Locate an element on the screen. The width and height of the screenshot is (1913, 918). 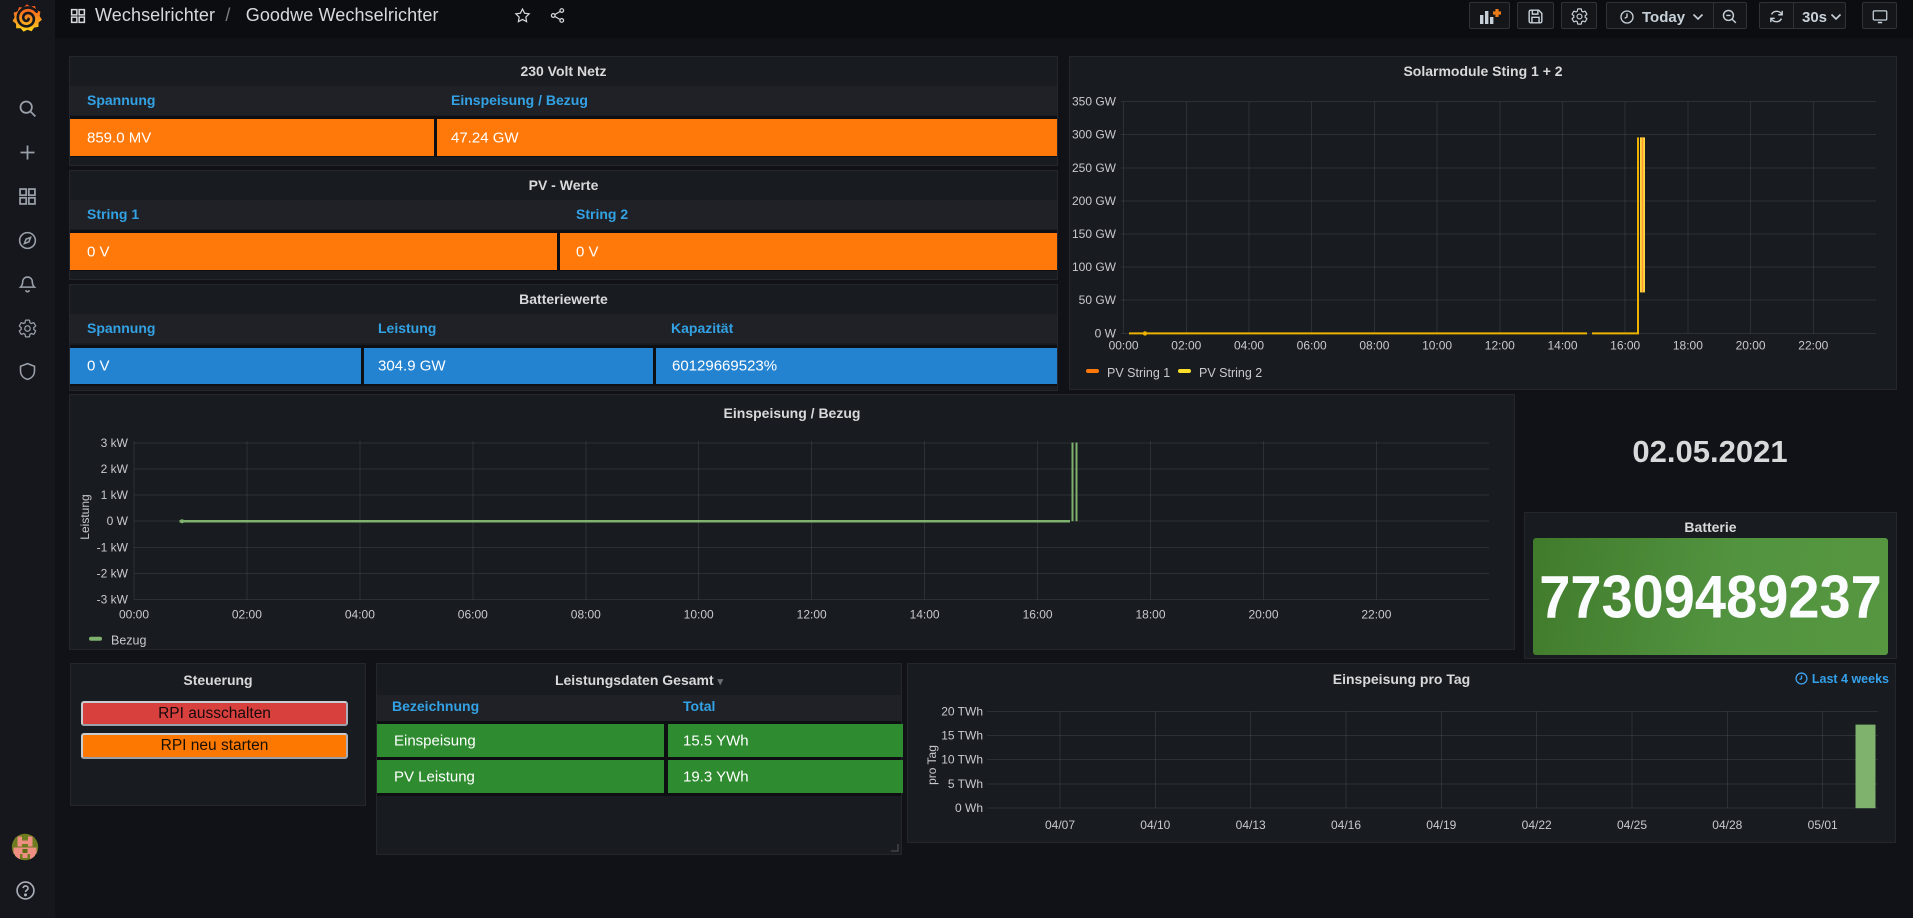
svg-text: -3 kW is located at coordinates (113, 599).